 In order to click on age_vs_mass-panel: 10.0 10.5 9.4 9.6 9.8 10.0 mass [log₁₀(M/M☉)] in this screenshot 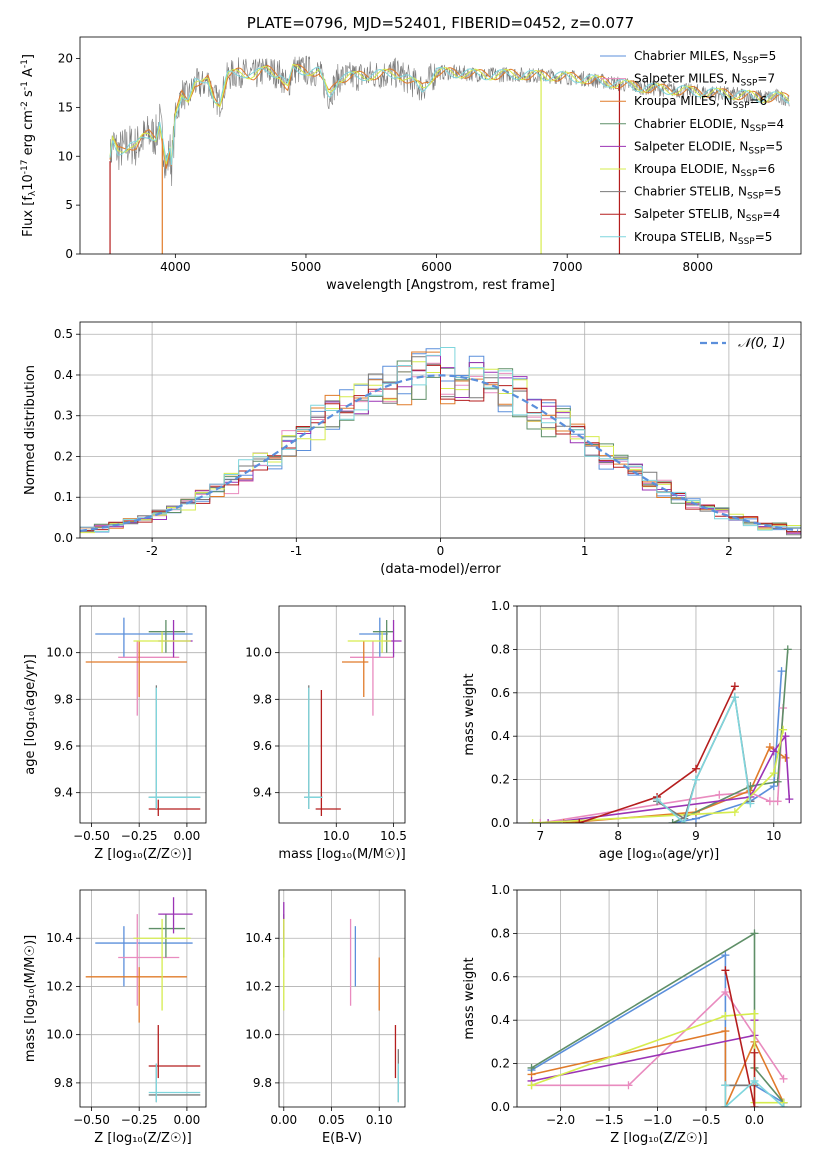, I will do `click(326, 733)`.